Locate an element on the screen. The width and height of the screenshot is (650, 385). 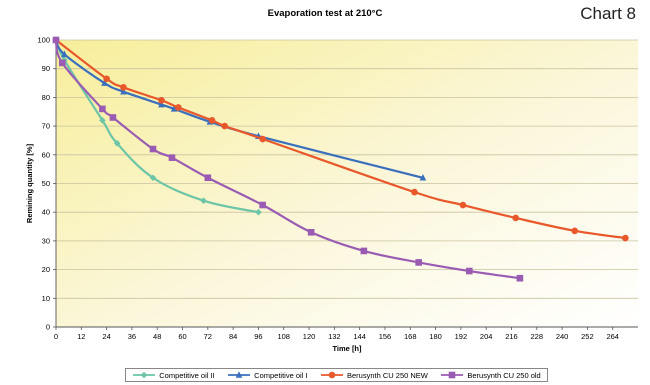
x-tick-label: 156 is located at coordinates (385, 336).